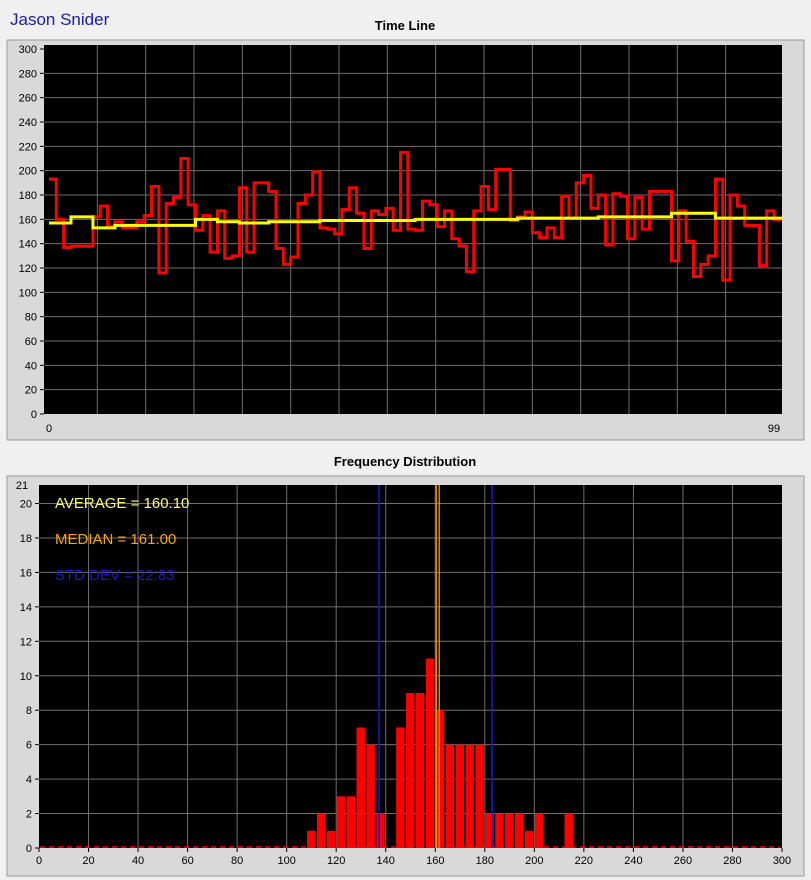  Describe the element at coordinates (29, 746) in the screenshot. I see `distribution-y-tick-label: 6` at that location.